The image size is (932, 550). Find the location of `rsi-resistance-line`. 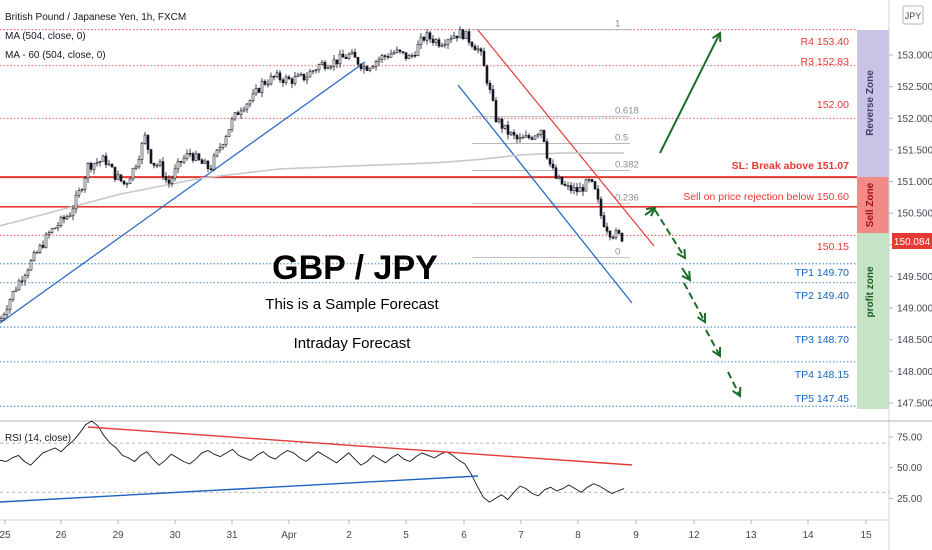

rsi-resistance-line is located at coordinates (360, 446).